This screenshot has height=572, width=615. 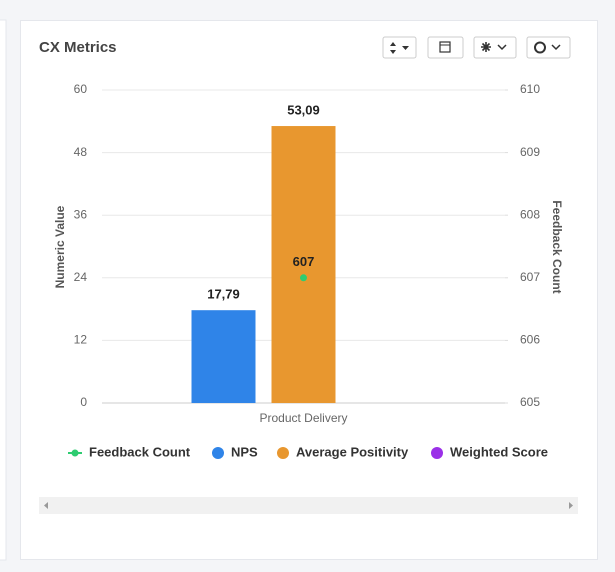 I want to click on legend-label: NPS, so click(x=244, y=451).